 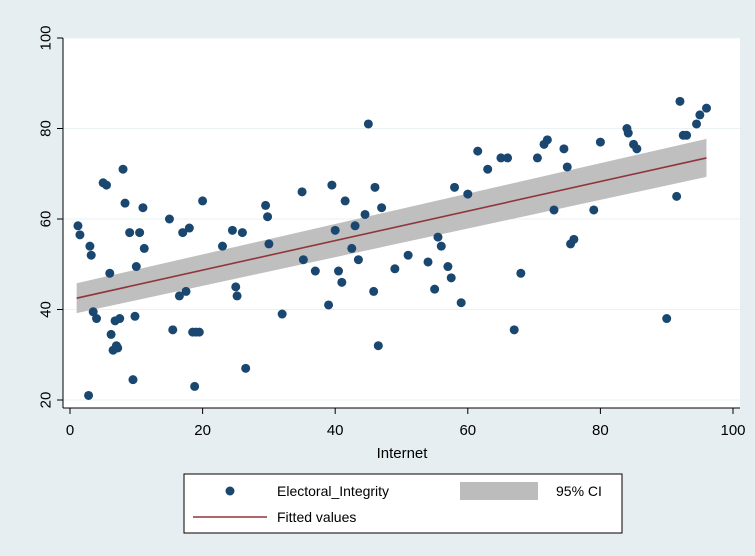 I want to click on legend-label-ci: 95% CI, so click(x=579, y=491).